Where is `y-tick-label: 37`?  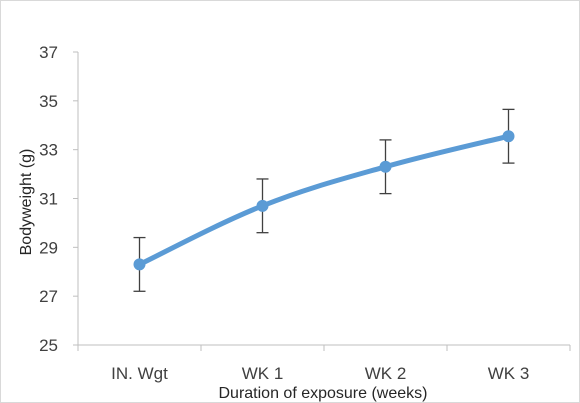 y-tick-label: 37 is located at coordinates (48, 52).